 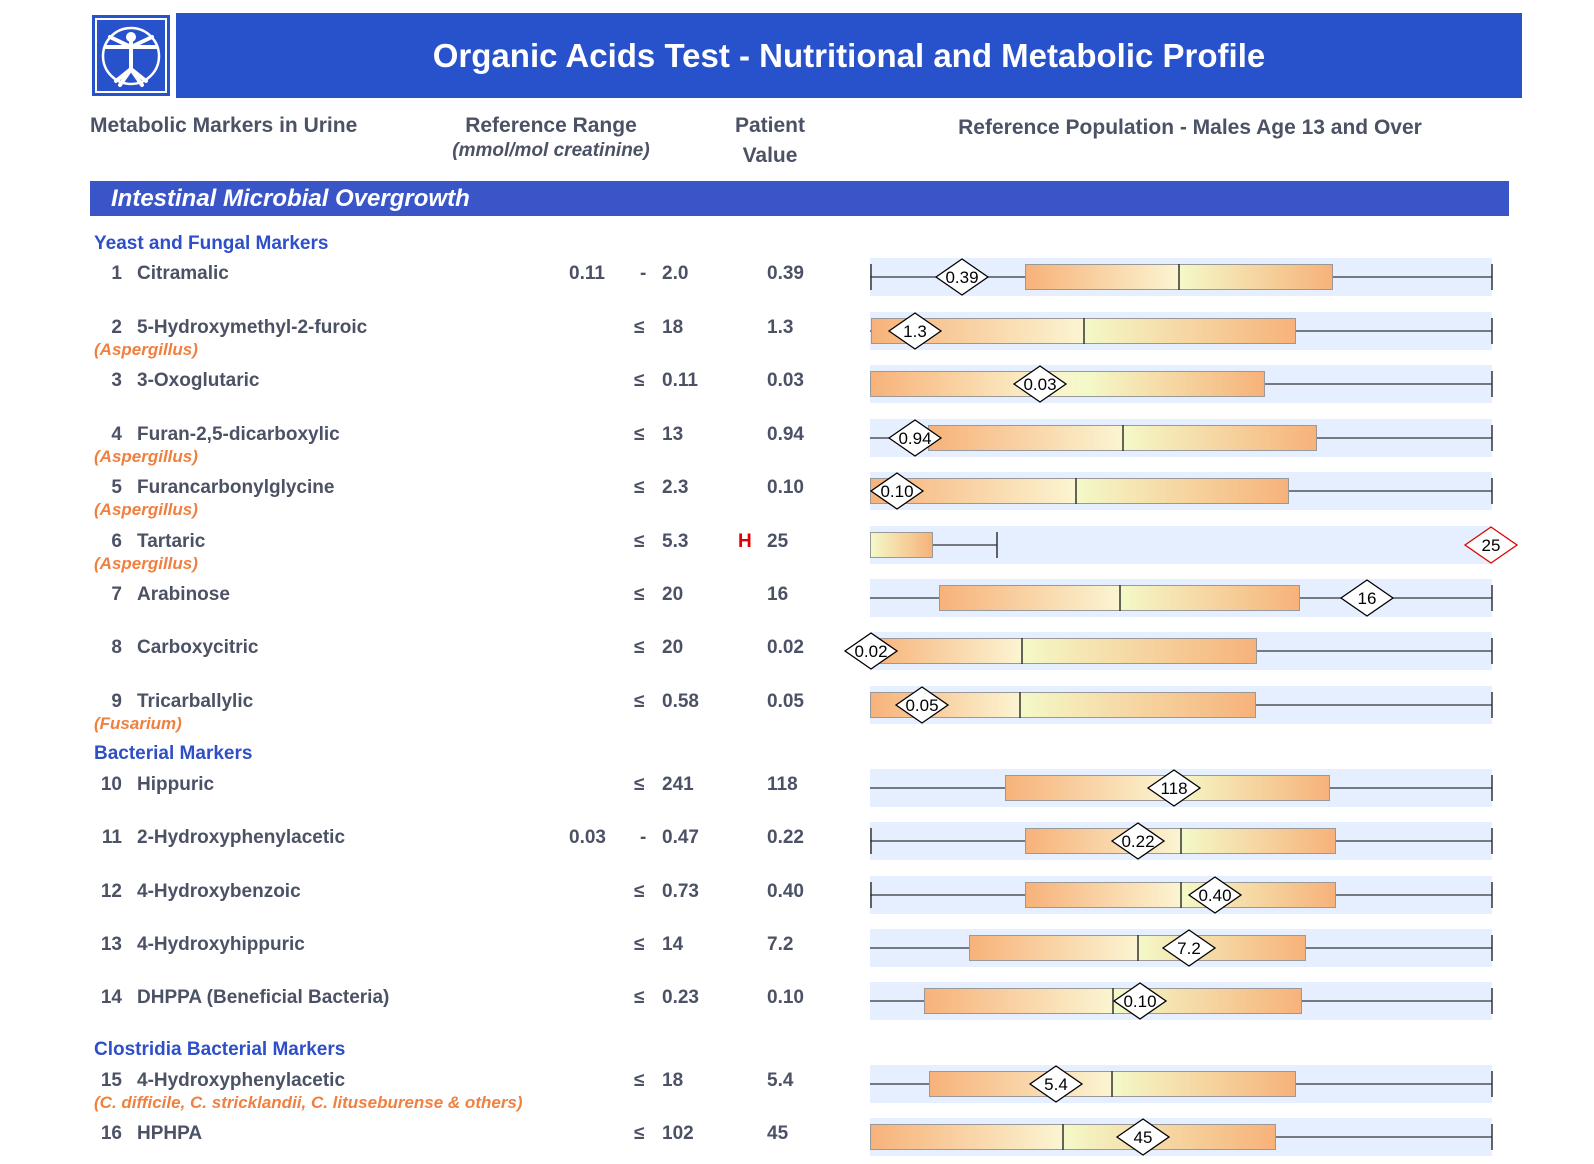 I want to click on population-boxplot: 25, so click(x=1194, y=545).